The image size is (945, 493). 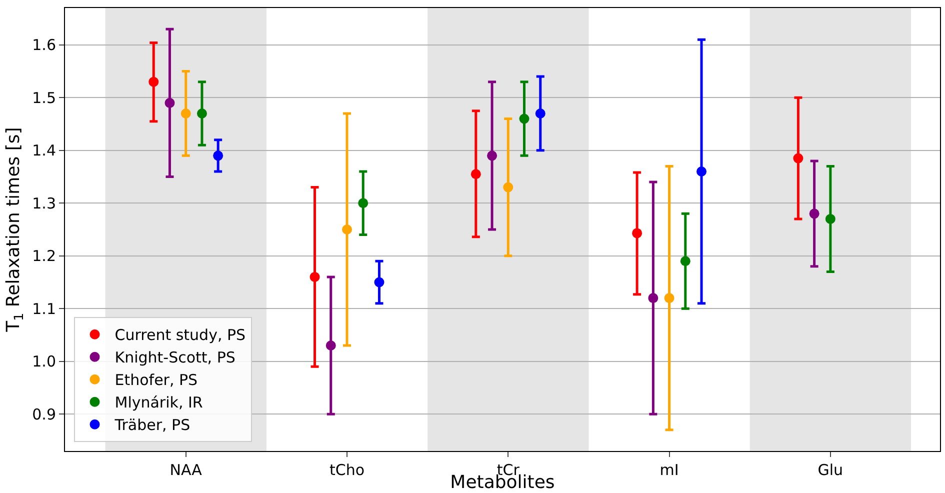 What do you see at coordinates (44, 361) in the screenshot?
I see `y-tick-label: 1.0` at bounding box center [44, 361].